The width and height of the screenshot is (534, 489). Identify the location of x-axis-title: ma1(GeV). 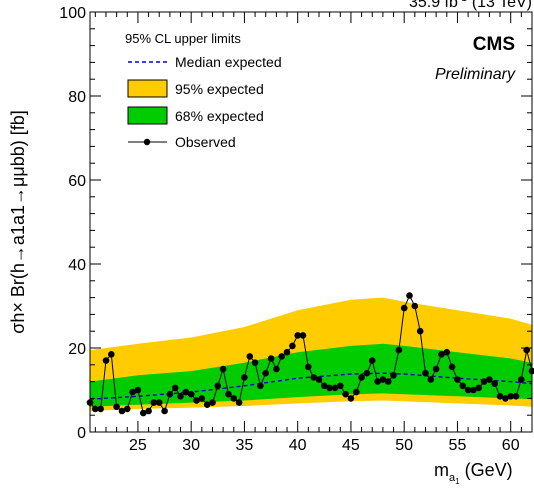
(473, 473).